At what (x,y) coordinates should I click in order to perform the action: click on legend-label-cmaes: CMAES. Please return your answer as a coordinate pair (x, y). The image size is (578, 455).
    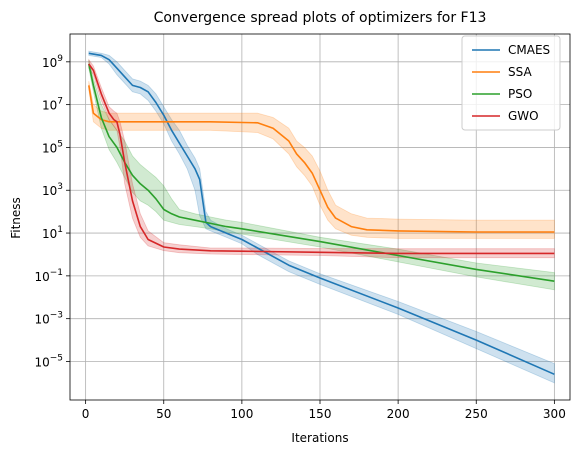
    Looking at the image, I should click on (529, 50).